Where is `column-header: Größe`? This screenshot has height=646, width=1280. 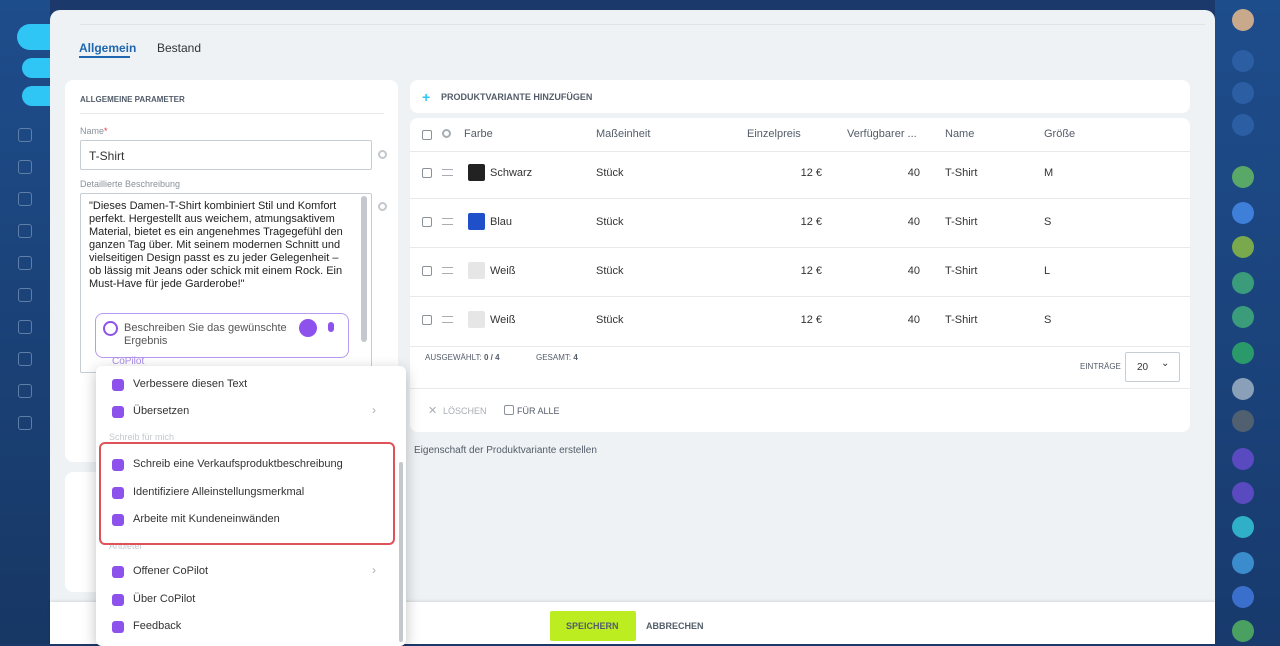
column-header: Größe is located at coordinates (1060, 134).